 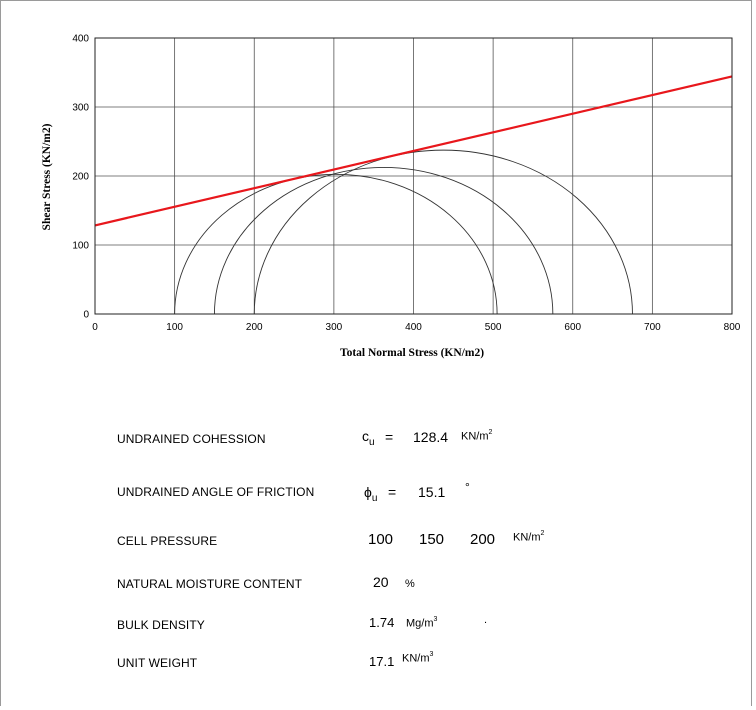 I want to click on x-tick-label: 200, so click(x=254, y=327).